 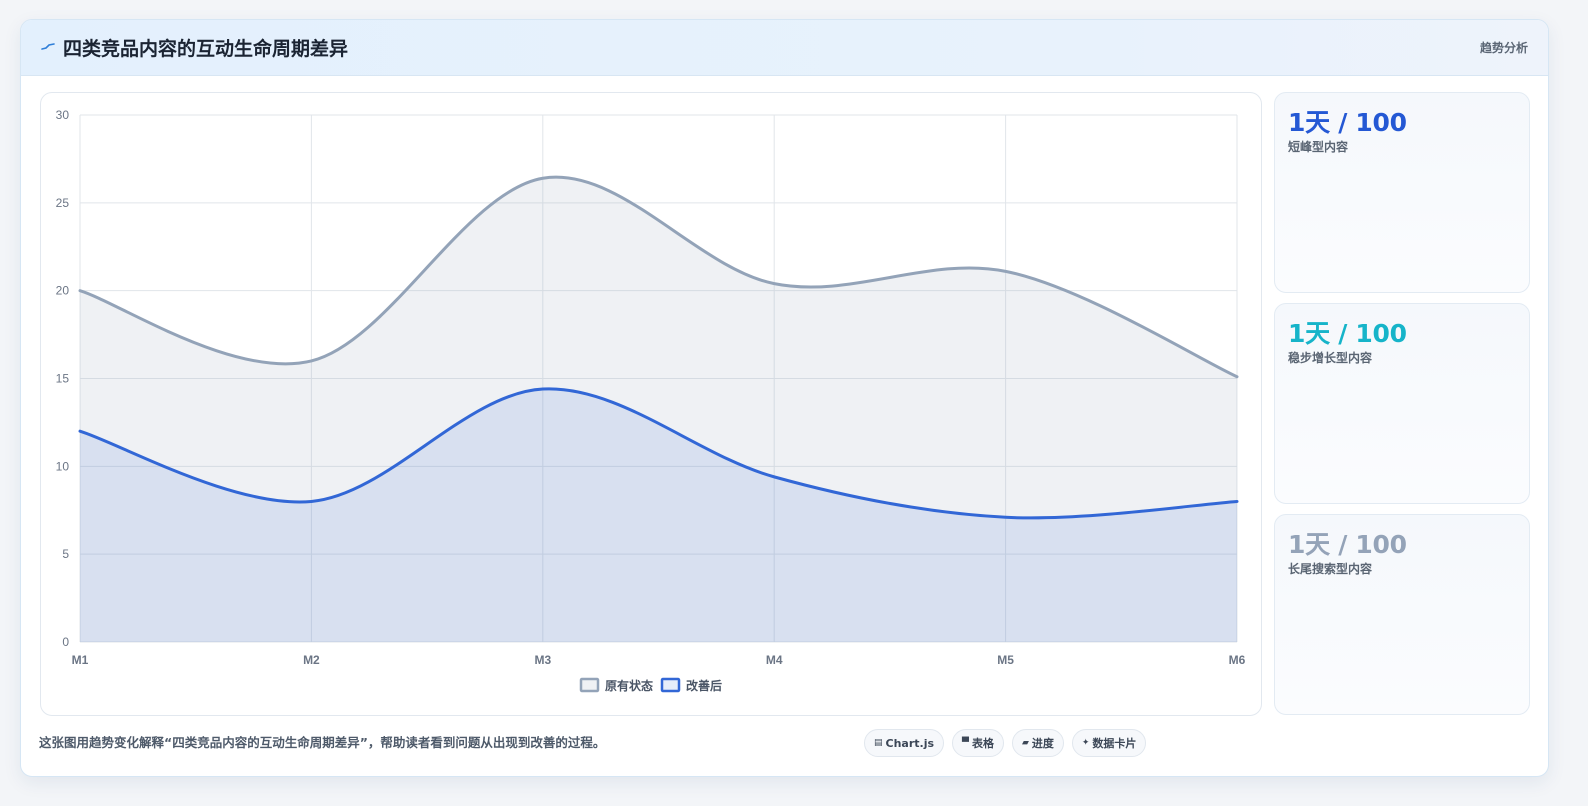 What do you see at coordinates (63, 466) in the screenshot?
I see `y-tick-label: 10` at bounding box center [63, 466].